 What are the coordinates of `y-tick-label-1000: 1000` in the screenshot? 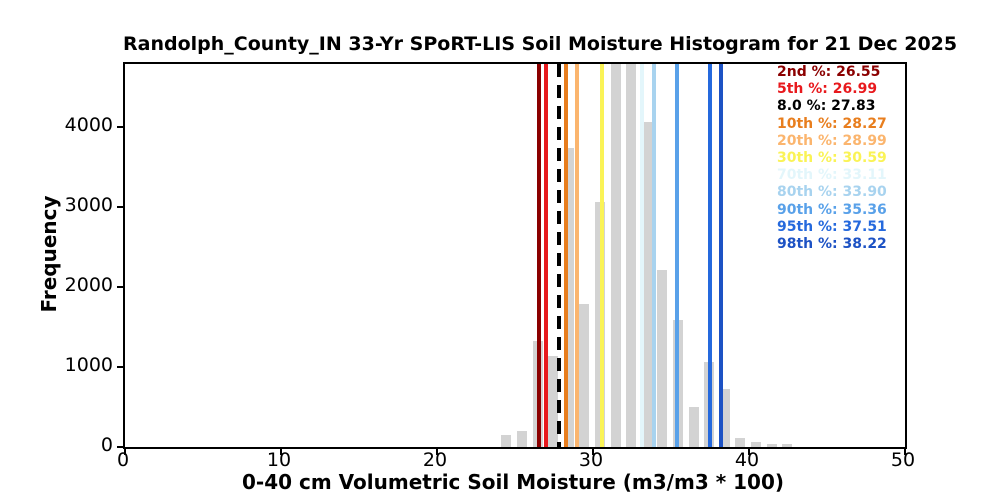 It's located at (88, 365).